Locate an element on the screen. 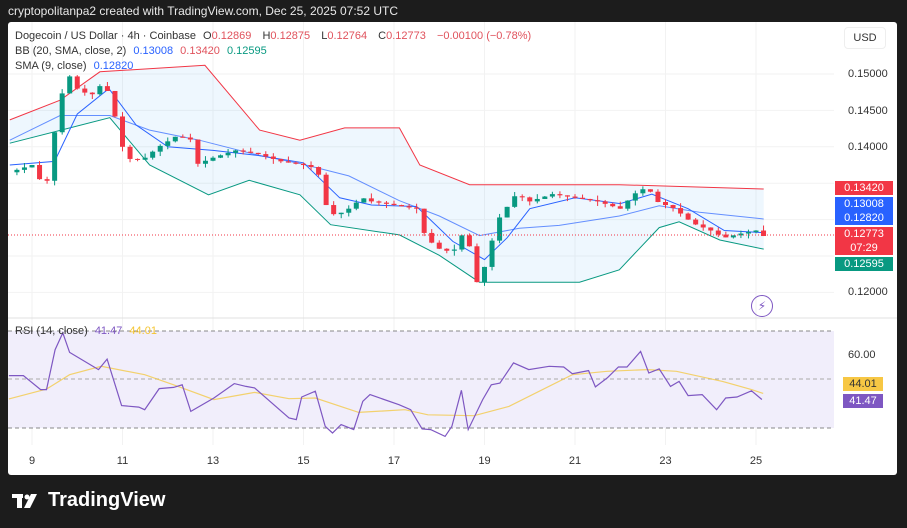  price-tick: 0.12000 is located at coordinates (868, 292).